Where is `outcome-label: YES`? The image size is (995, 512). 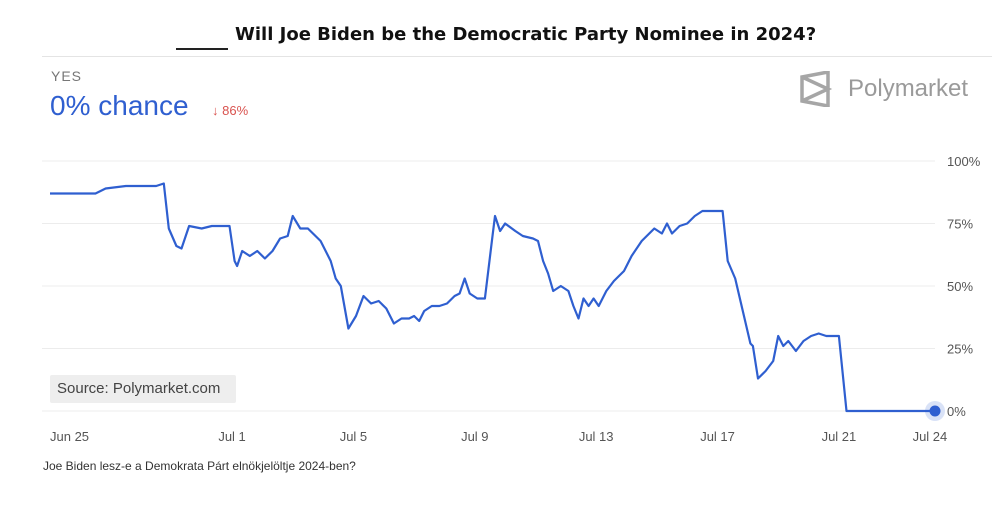
outcome-label: YES is located at coordinates (67, 76).